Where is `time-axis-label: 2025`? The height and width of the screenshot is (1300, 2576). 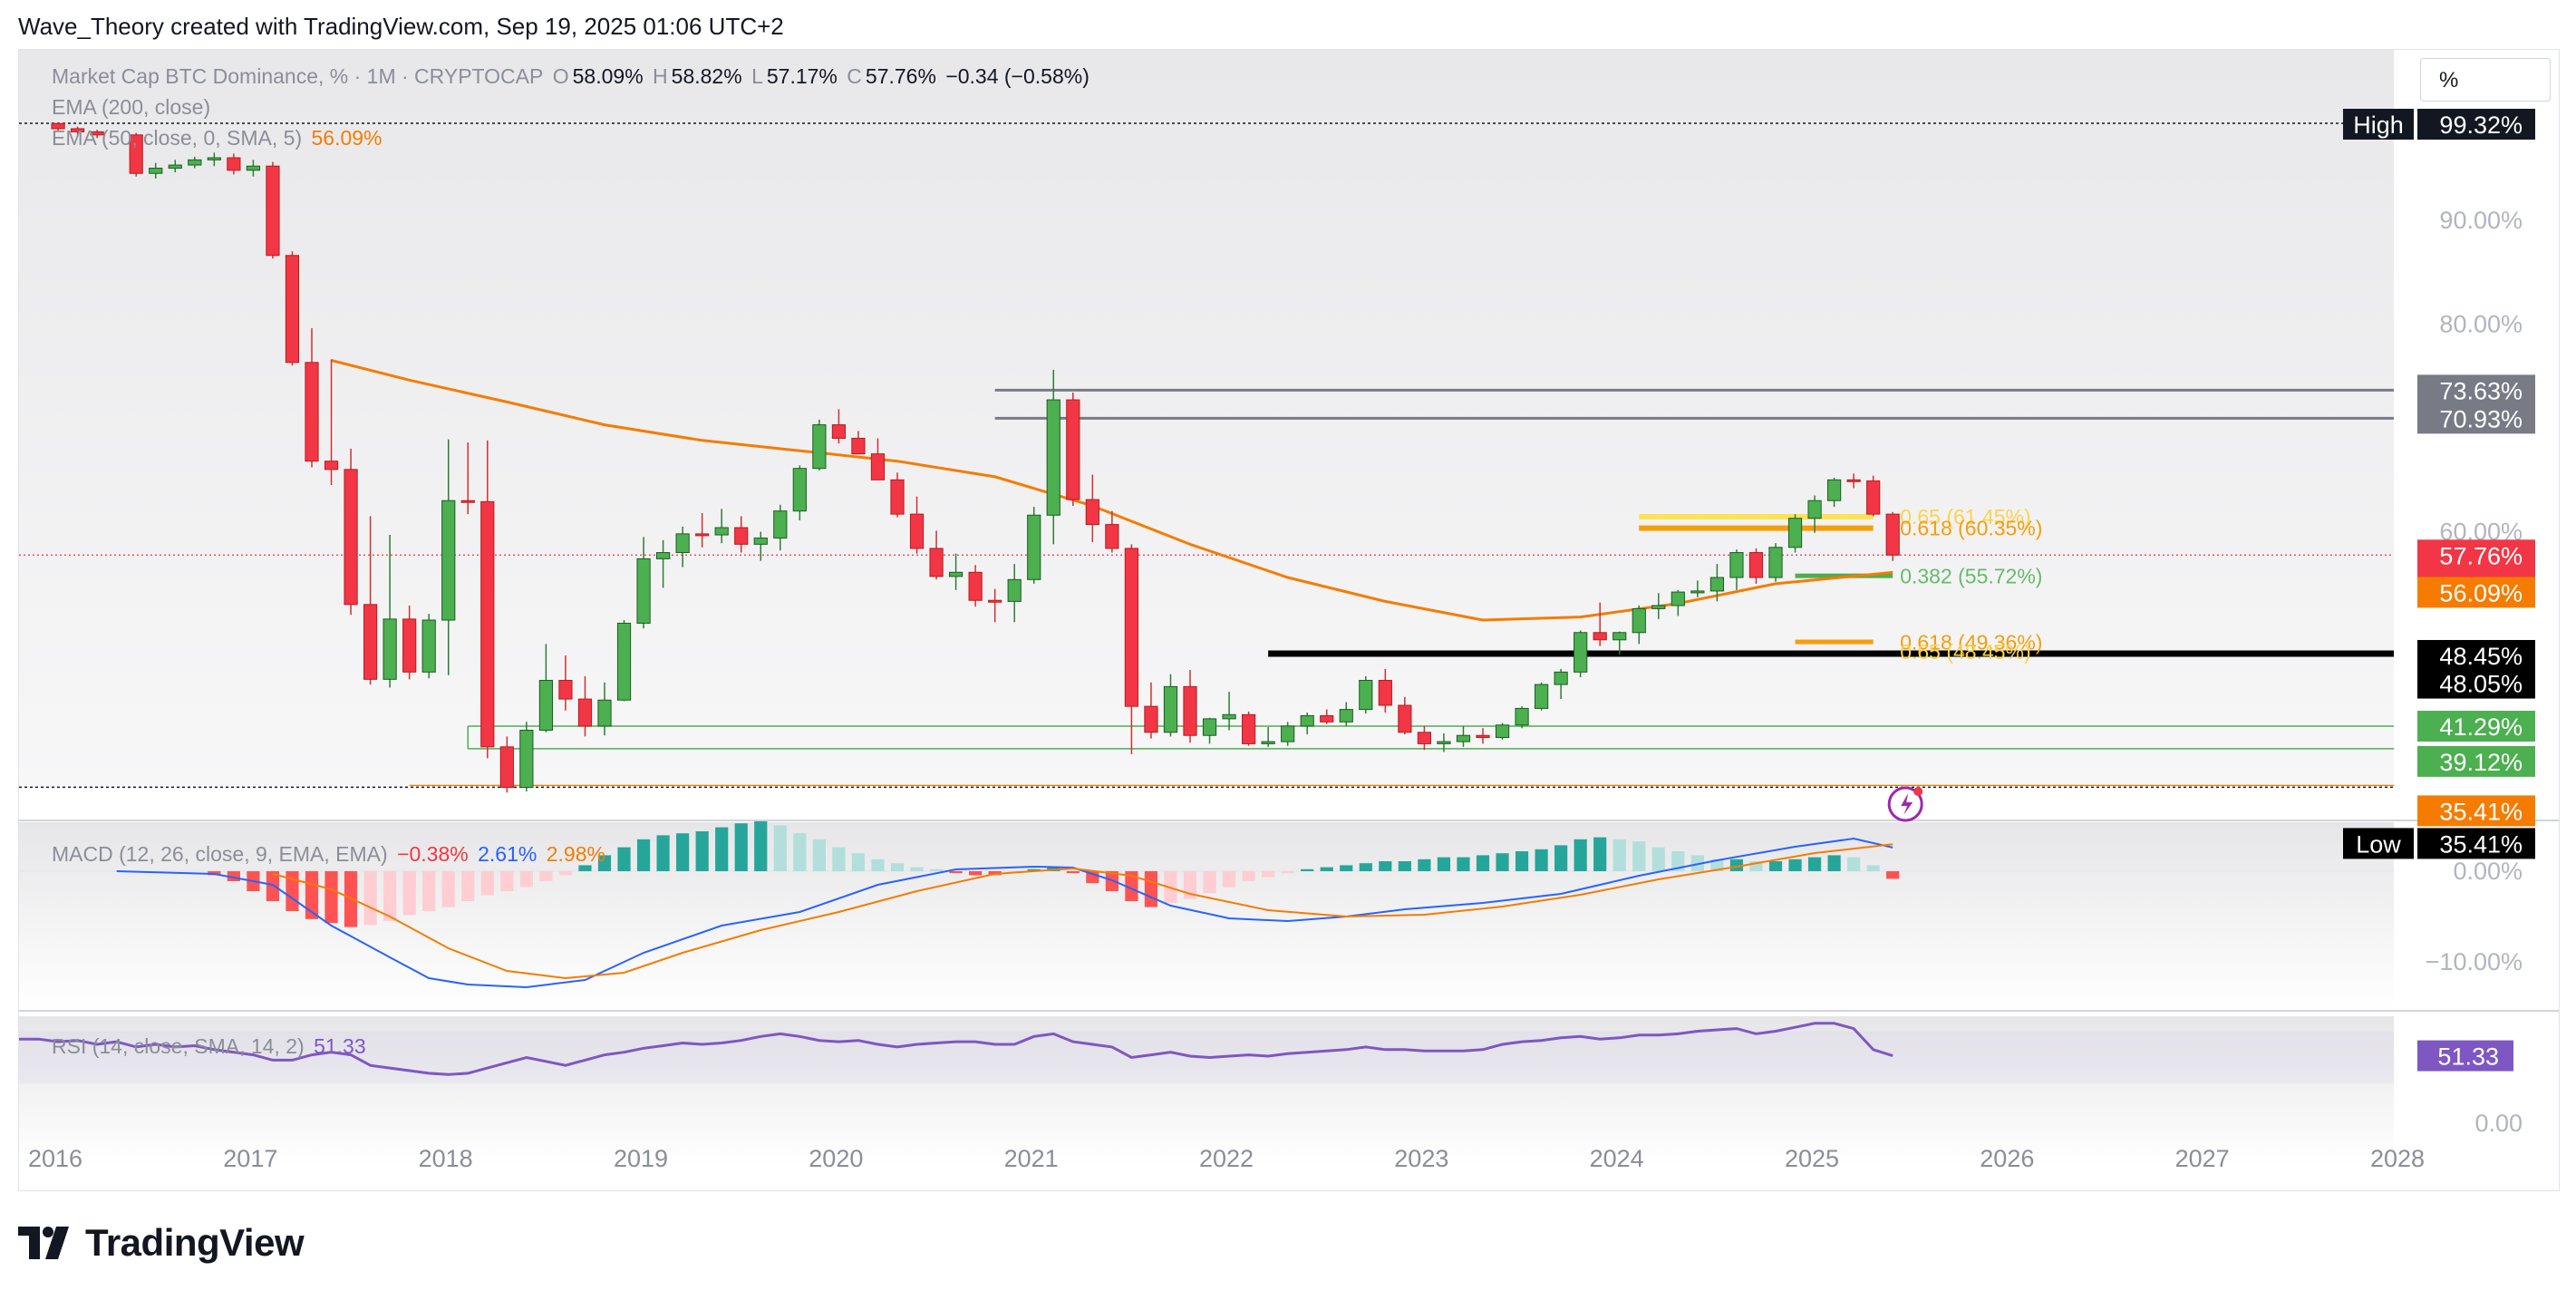 time-axis-label: 2025 is located at coordinates (1812, 1158).